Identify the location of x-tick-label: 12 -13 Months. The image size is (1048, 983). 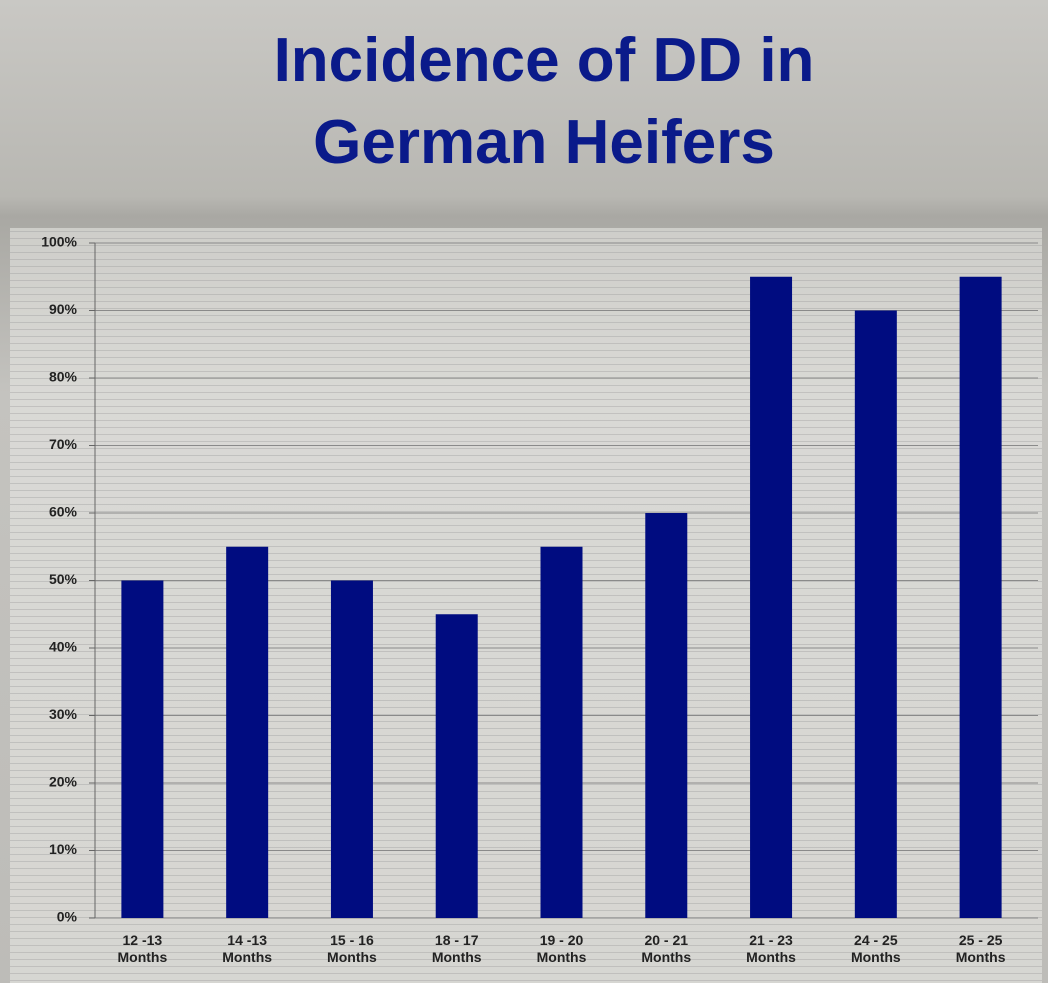
(142, 948).